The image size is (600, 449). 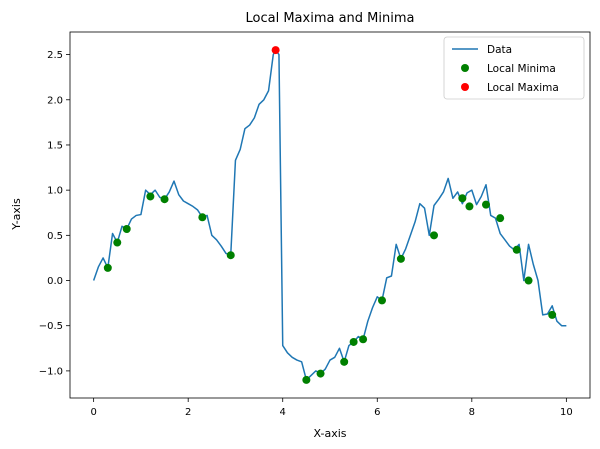 I want to click on x-tick-label: 6, so click(x=377, y=412).